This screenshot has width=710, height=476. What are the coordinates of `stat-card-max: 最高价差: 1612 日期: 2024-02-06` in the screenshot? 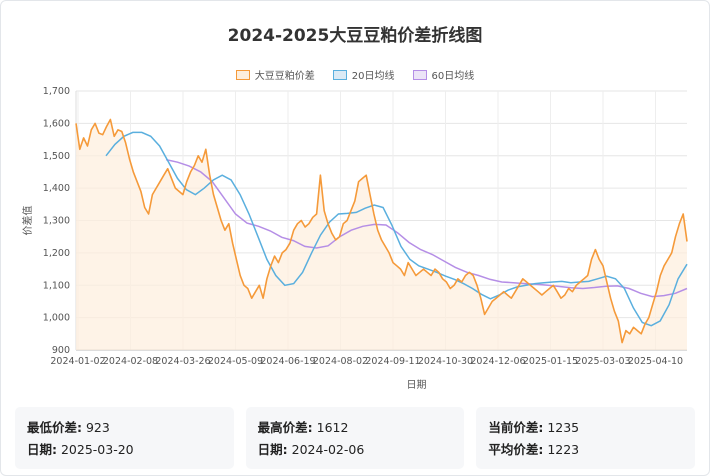 It's located at (355, 438).